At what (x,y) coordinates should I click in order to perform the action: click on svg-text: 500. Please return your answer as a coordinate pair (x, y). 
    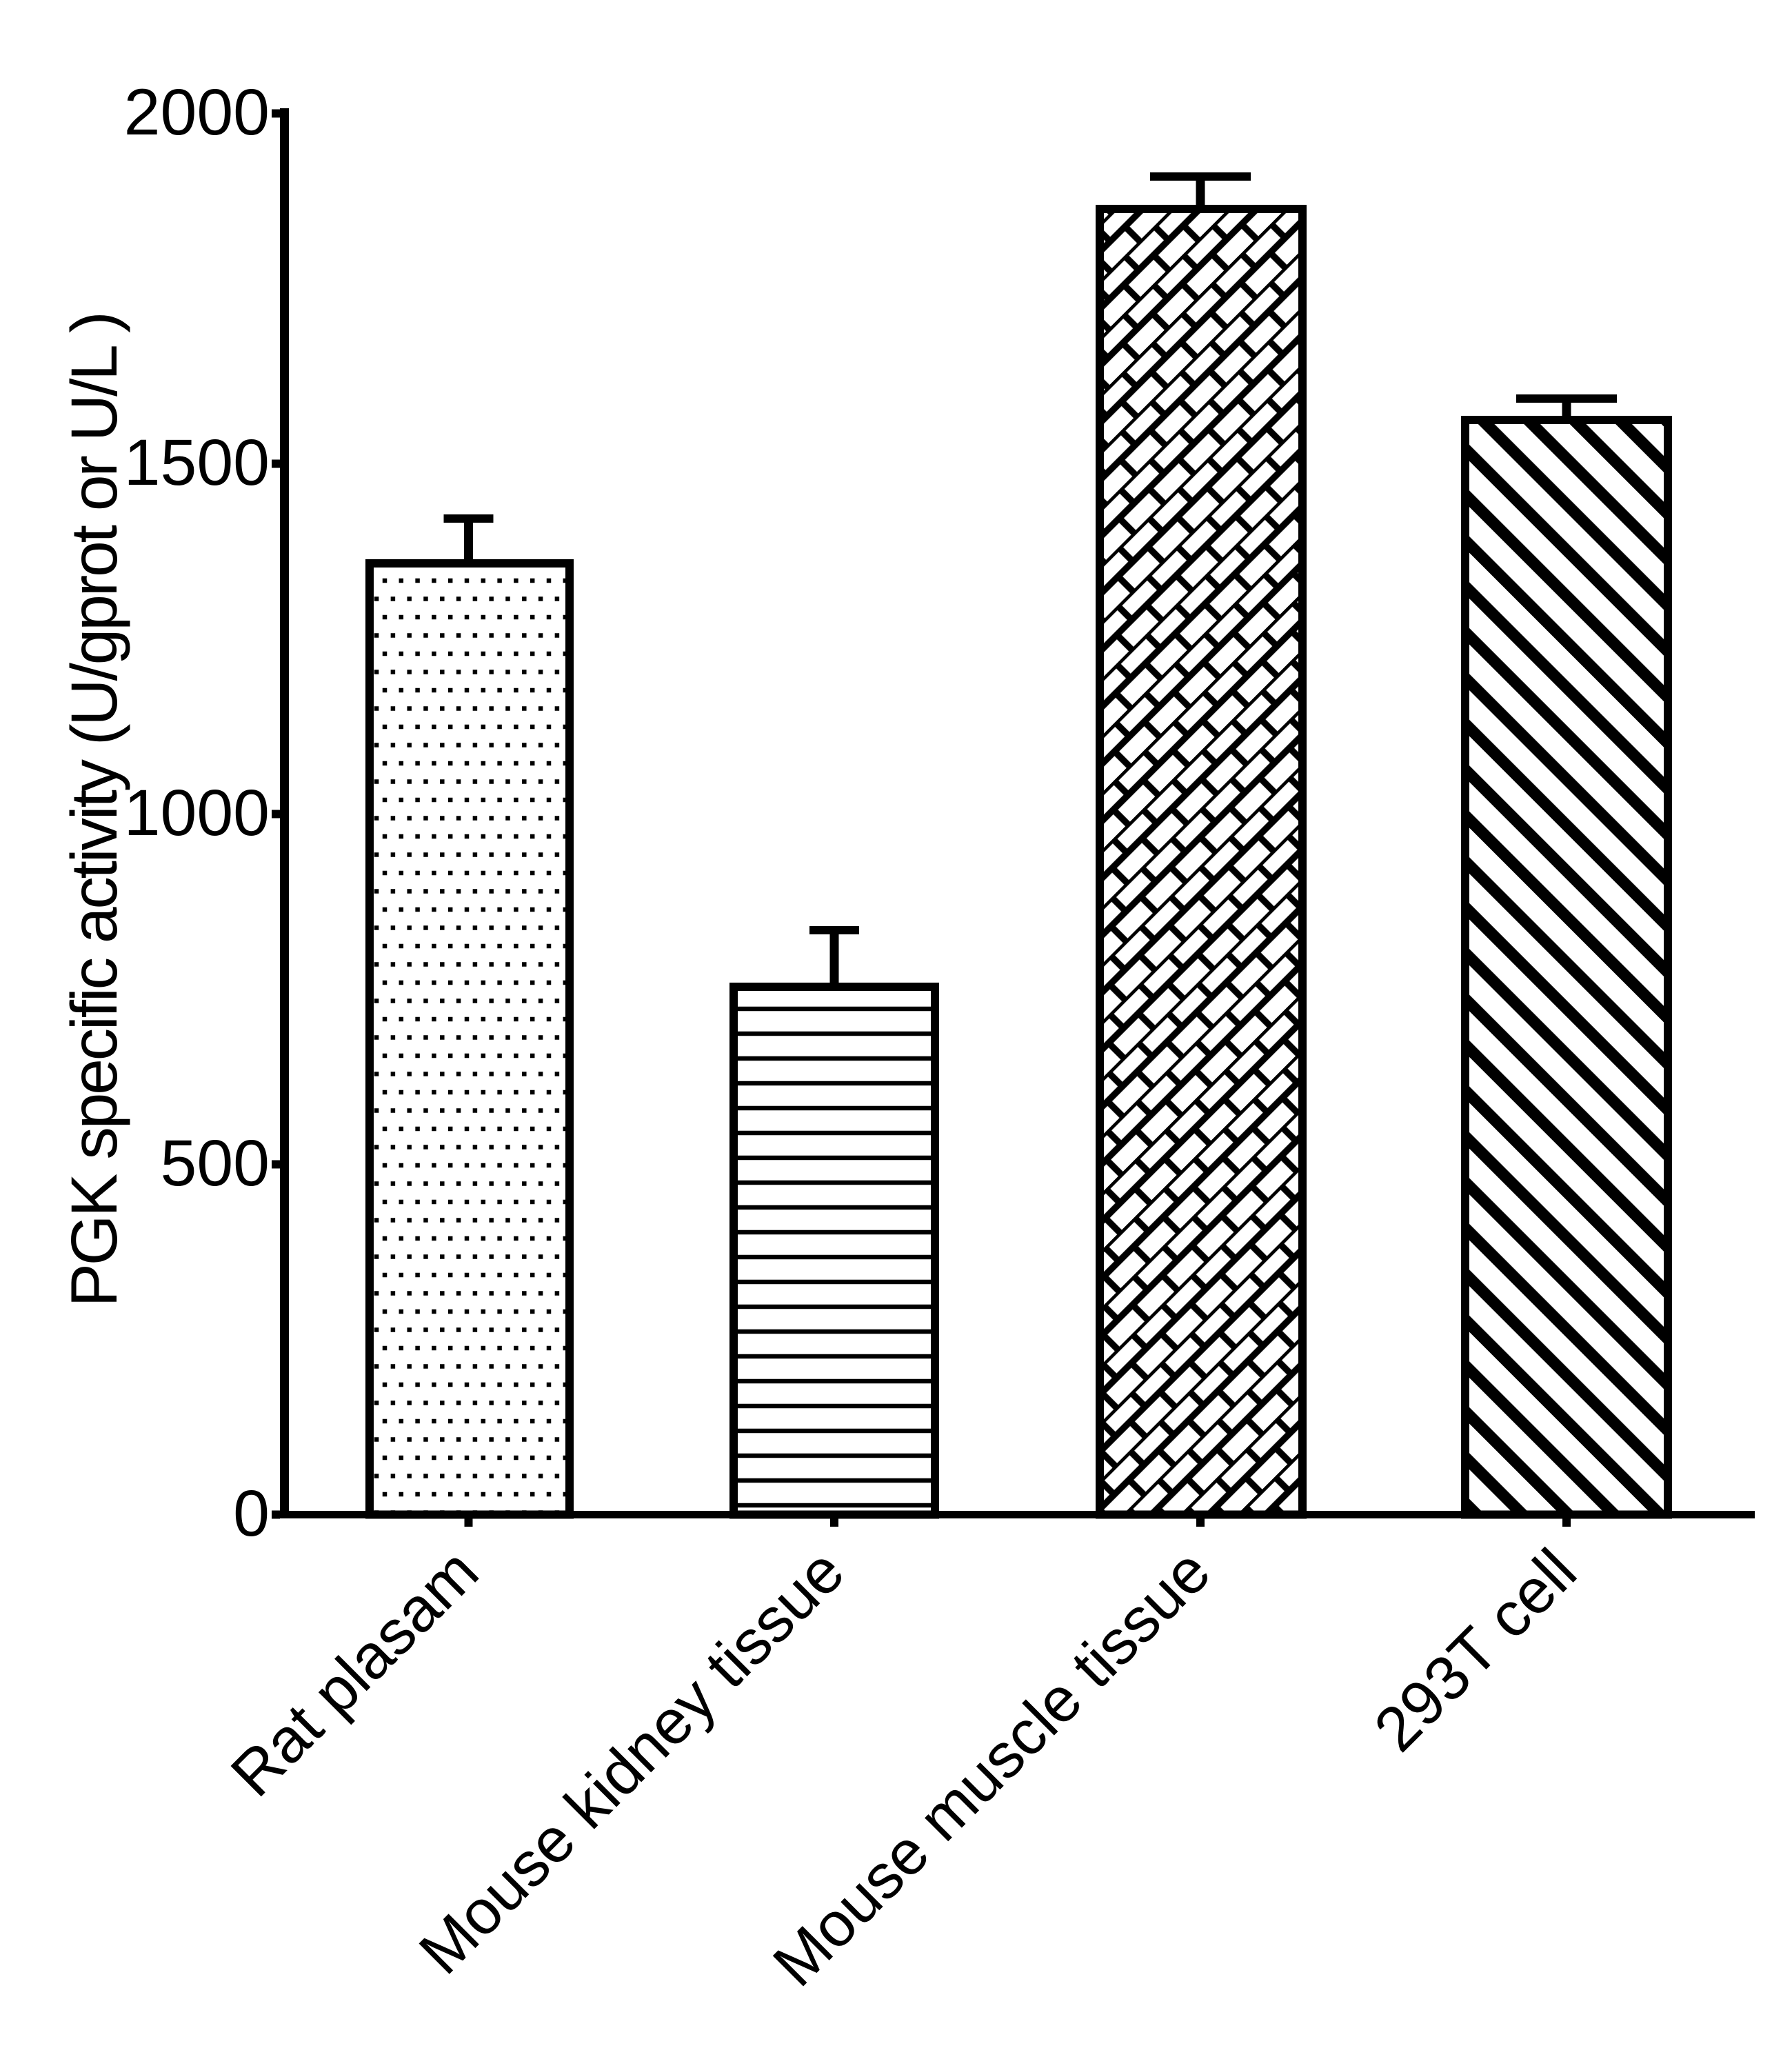
    Looking at the image, I should click on (215, 1163).